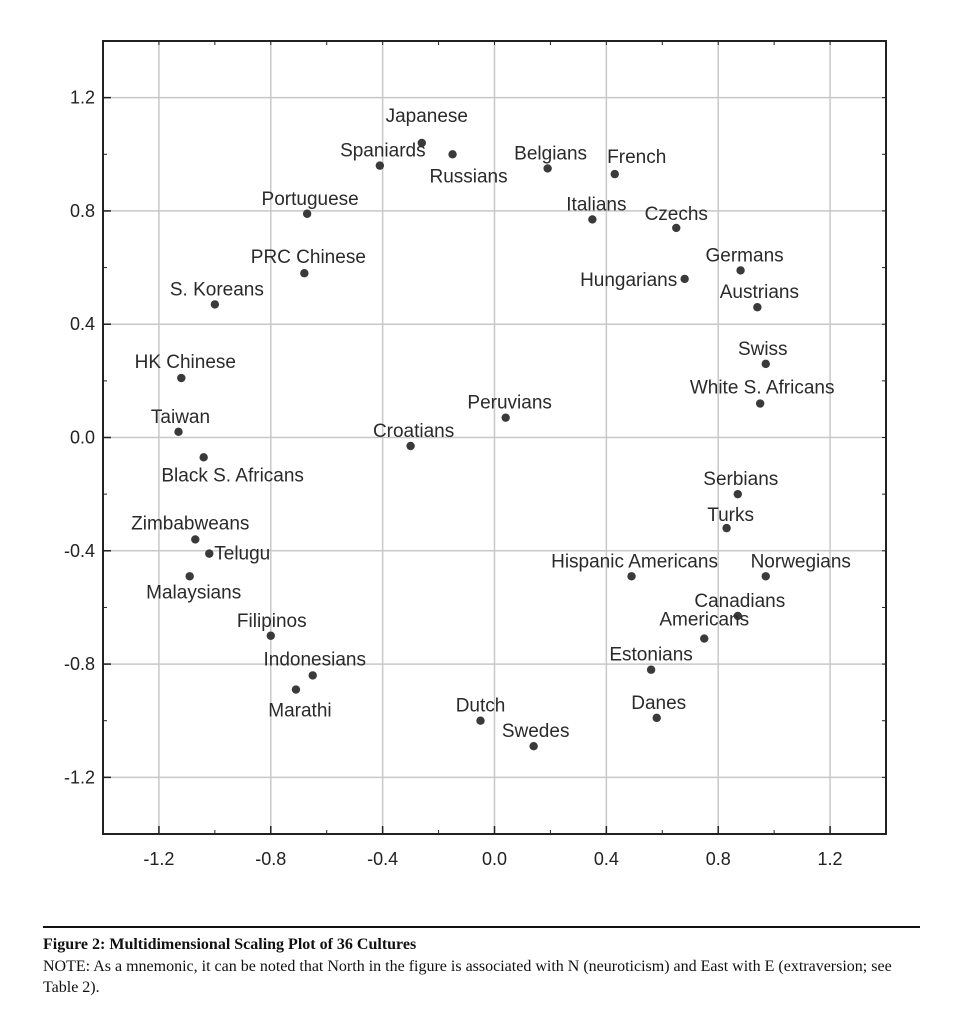 The image size is (965, 1024). Describe the element at coordinates (82, 324) in the screenshot. I see `y-tick-label: 0.4` at that location.